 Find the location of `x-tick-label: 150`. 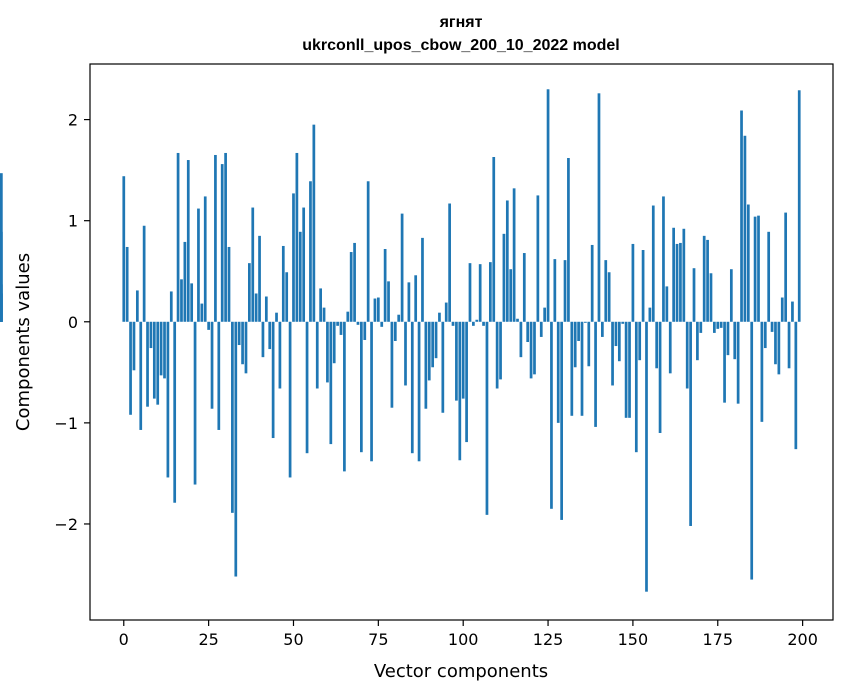

x-tick-label: 150 is located at coordinates (633, 639).